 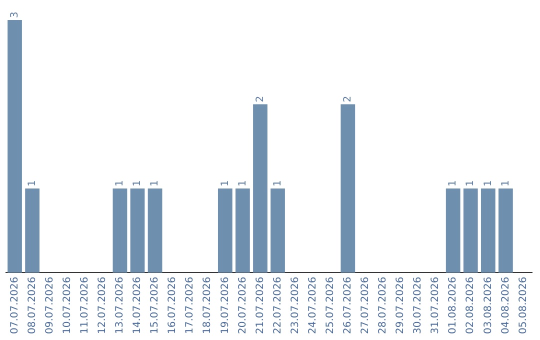 What do you see at coordinates (418, 305) in the screenshot?
I see `x-tick-label: 30.07.2026` at bounding box center [418, 305].